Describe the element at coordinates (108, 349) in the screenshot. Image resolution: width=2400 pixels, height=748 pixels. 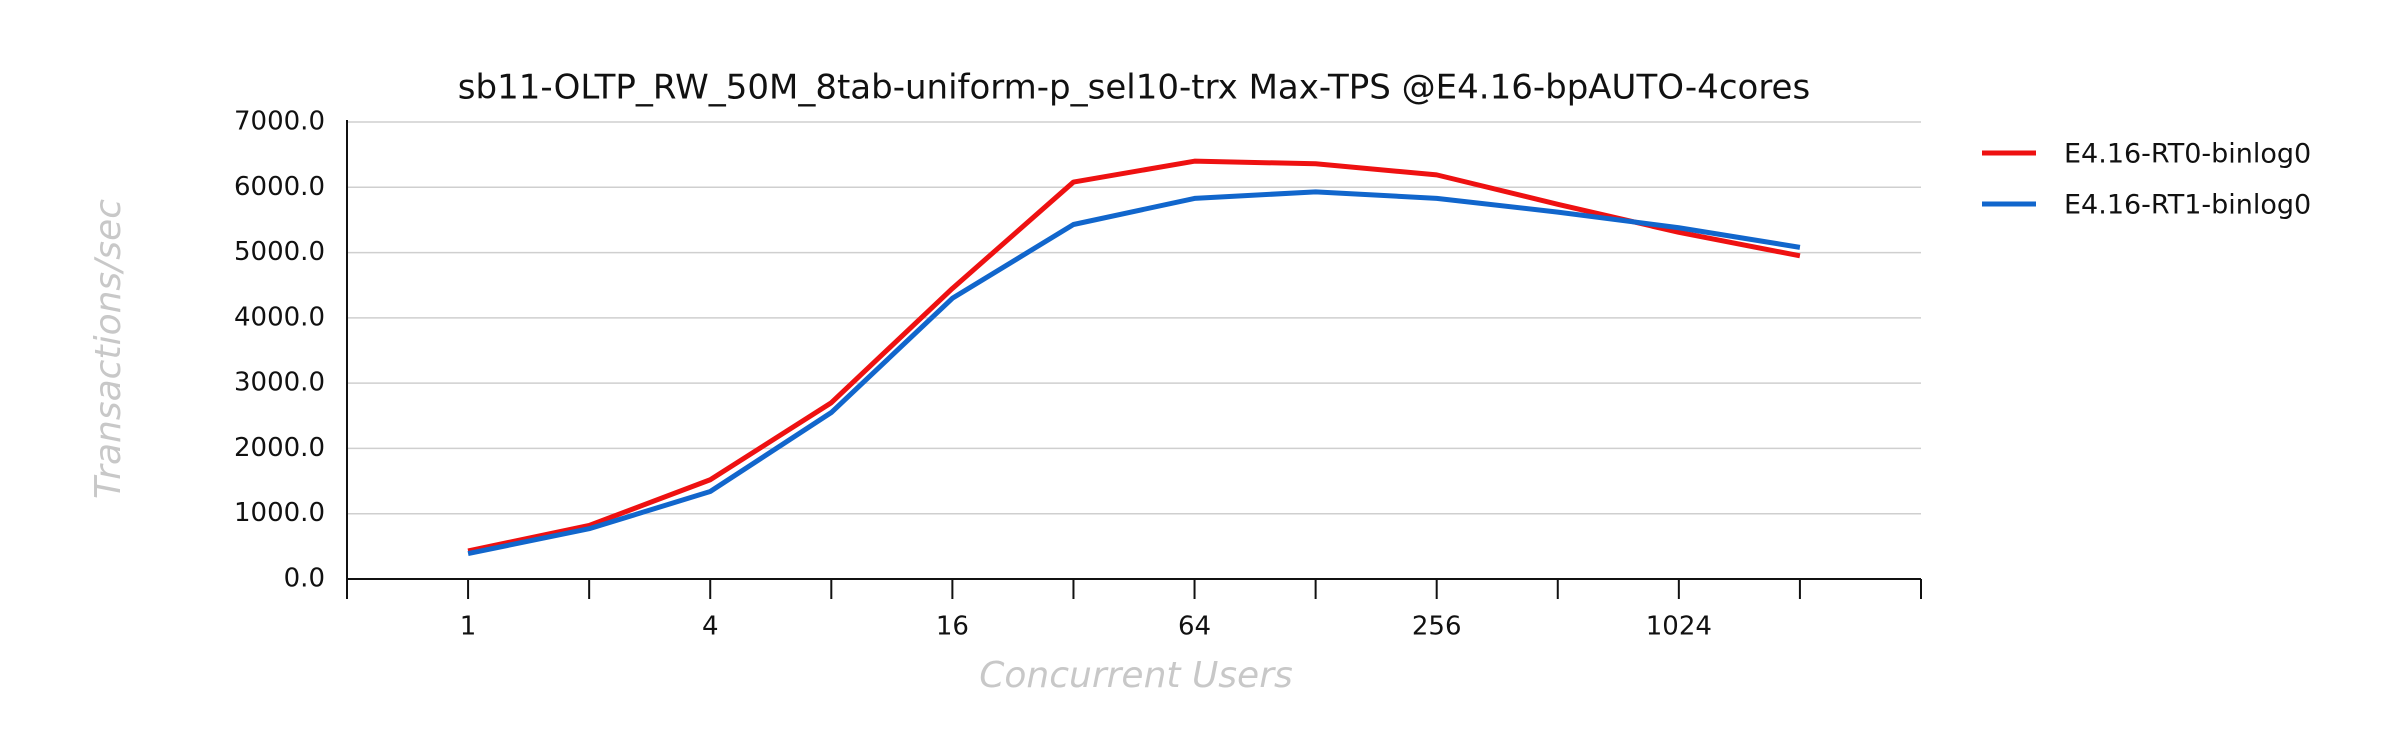
I see `y-axis-label: Transactions/sec` at that location.